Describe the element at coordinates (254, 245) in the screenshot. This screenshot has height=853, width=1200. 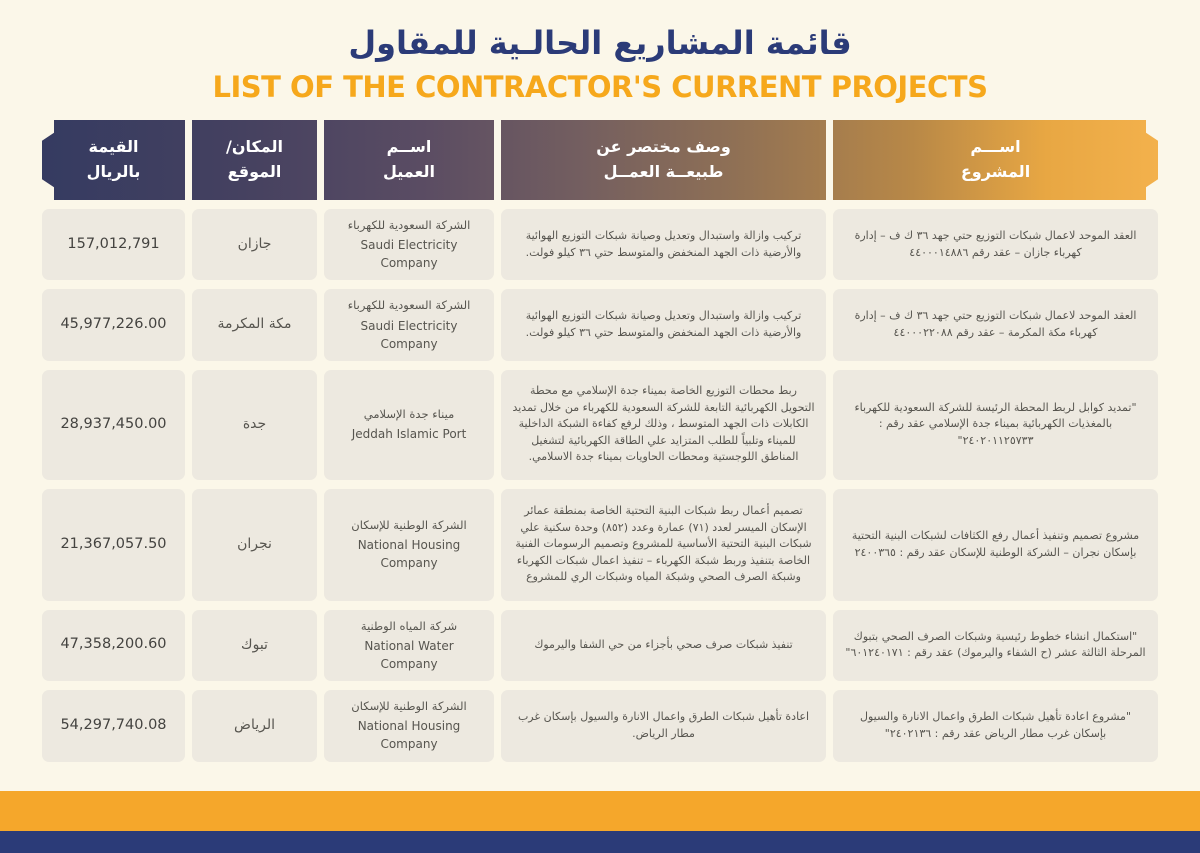
I see `cell-location: جازان` at that location.